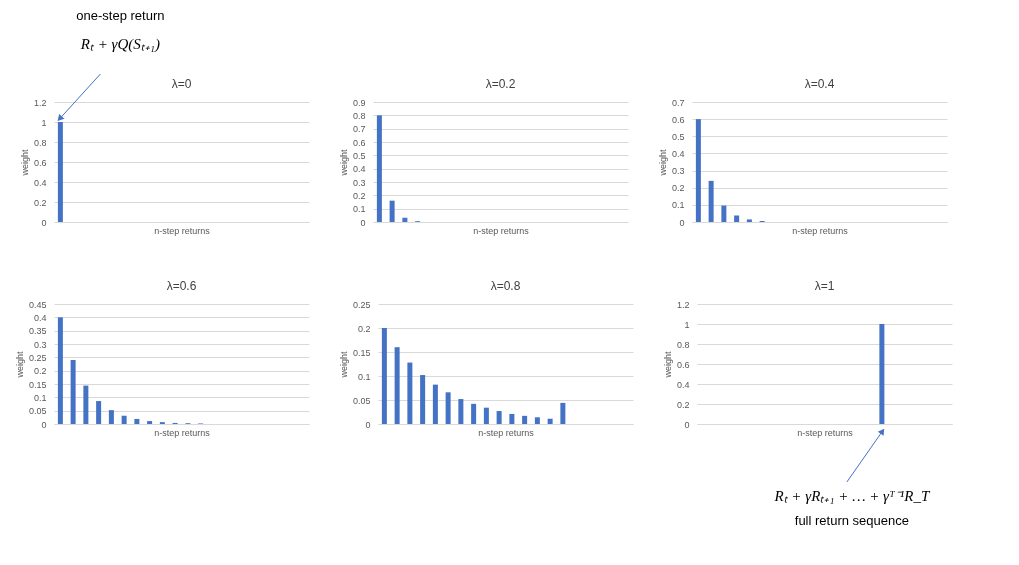 This screenshot has height=565, width=1019. I want to click on chart-title: λ=0.4, so click(819, 84).